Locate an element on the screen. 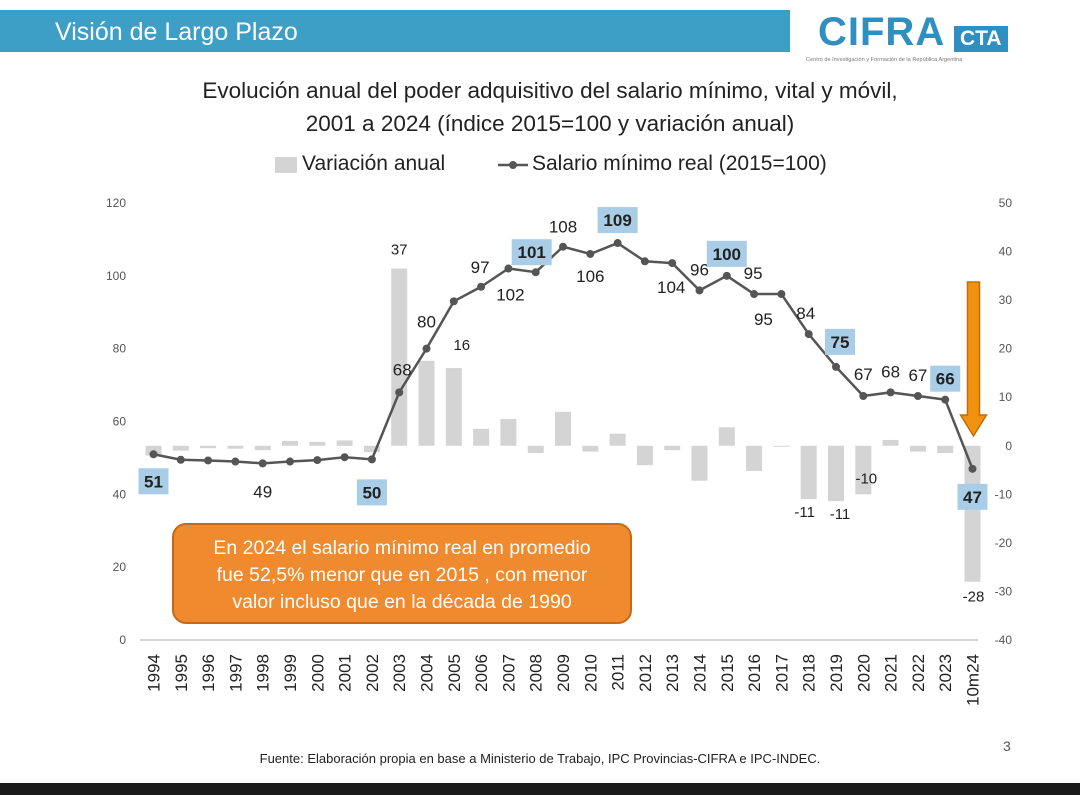  legend-bar-label: Variación anual is located at coordinates (374, 163).